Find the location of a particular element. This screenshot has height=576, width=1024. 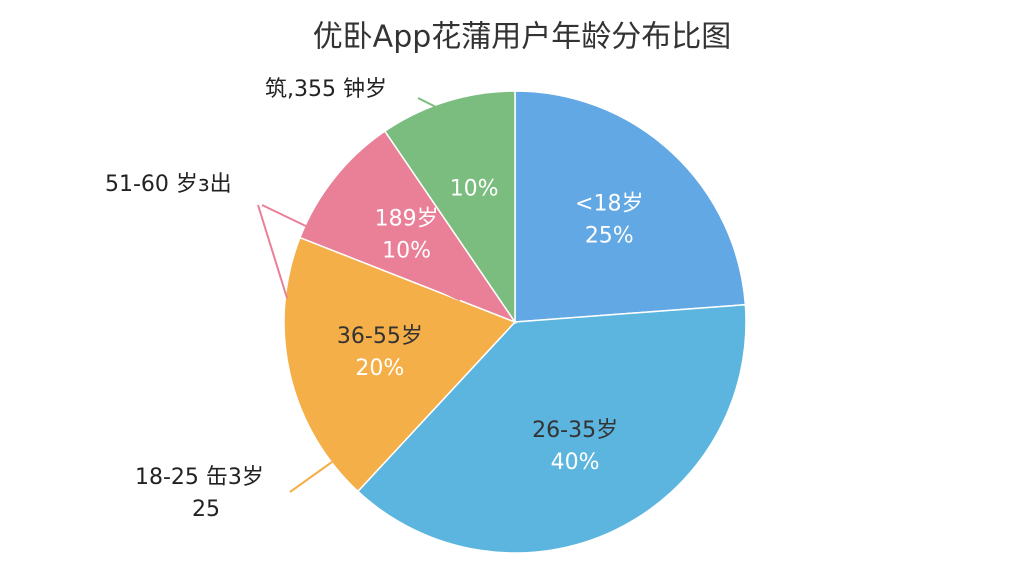

slice-label: 26-35岁 is located at coordinates (575, 430).